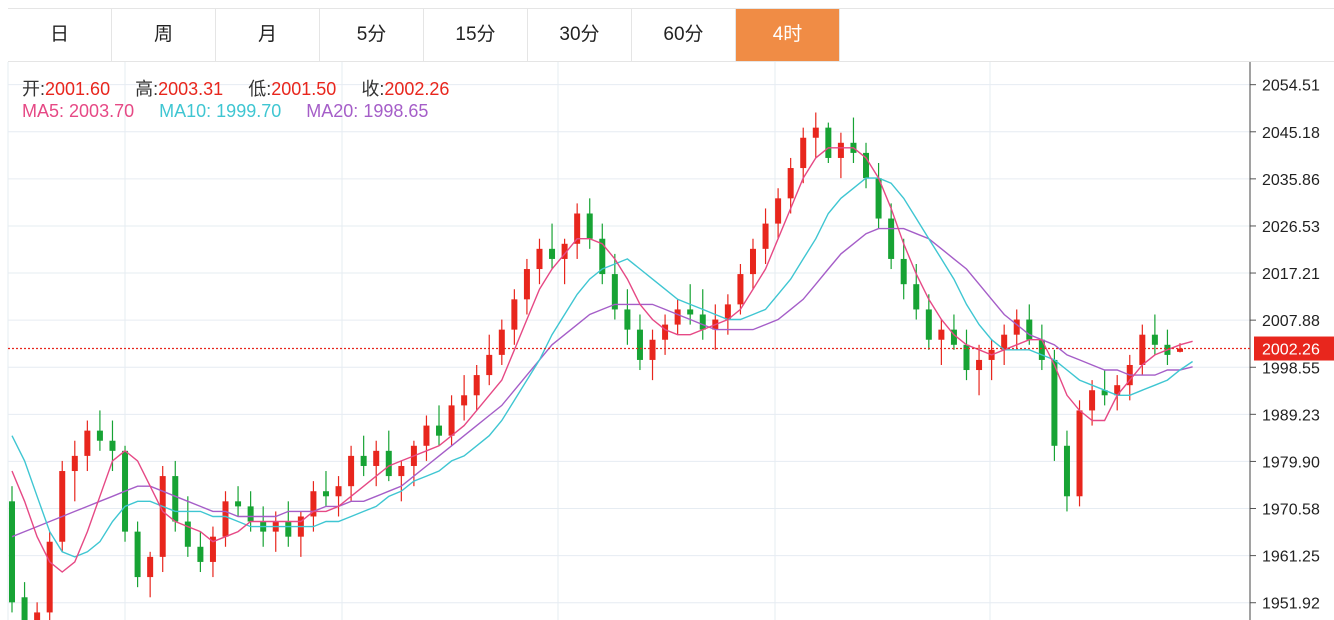 The height and width of the screenshot is (620, 1334). I want to click on y-tick-label: 1970.58, so click(1291, 510).